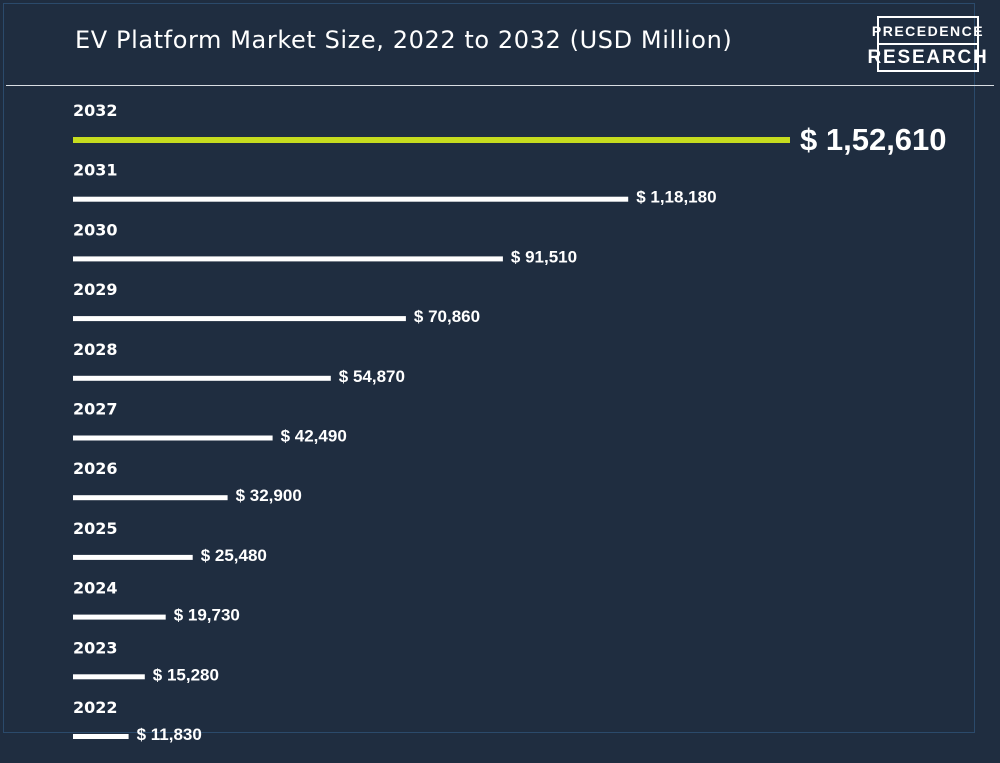 The image size is (1000, 763). What do you see at coordinates (133, 557) in the screenshot?
I see `bar-2025` at bounding box center [133, 557].